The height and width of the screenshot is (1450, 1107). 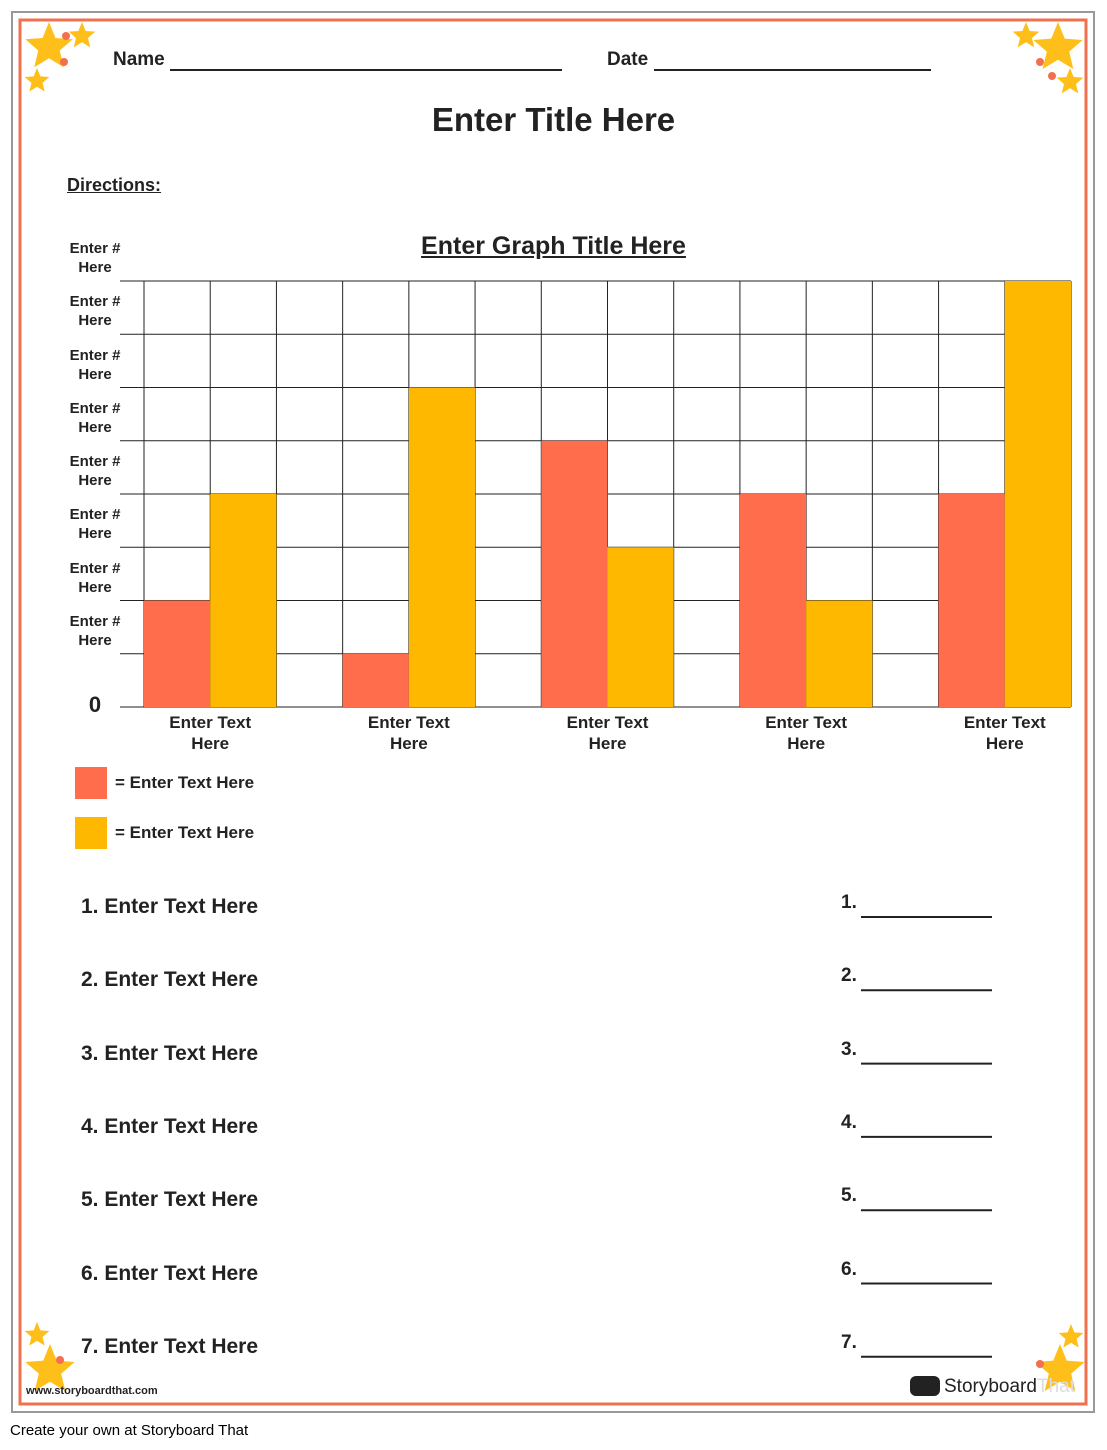 What do you see at coordinates (628, 59) in the screenshot?
I see `date-label: Date` at bounding box center [628, 59].